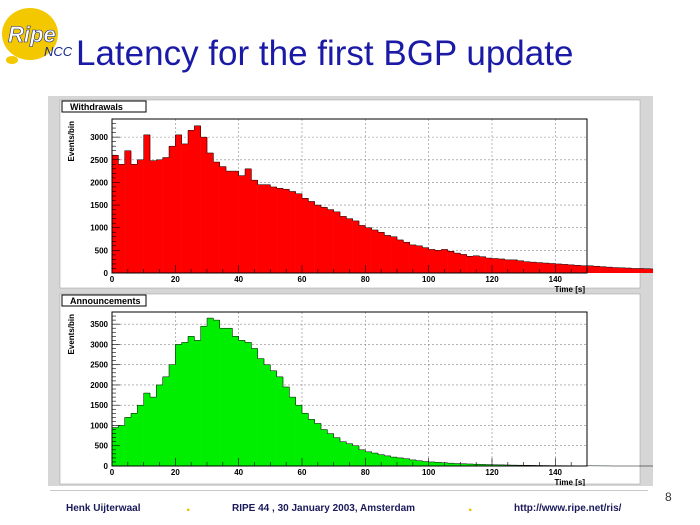 This screenshot has height=525, width=700. Describe the element at coordinates (99, 425) in the screenshot. I see `announcements-y-tick-label: 1000` at that location.